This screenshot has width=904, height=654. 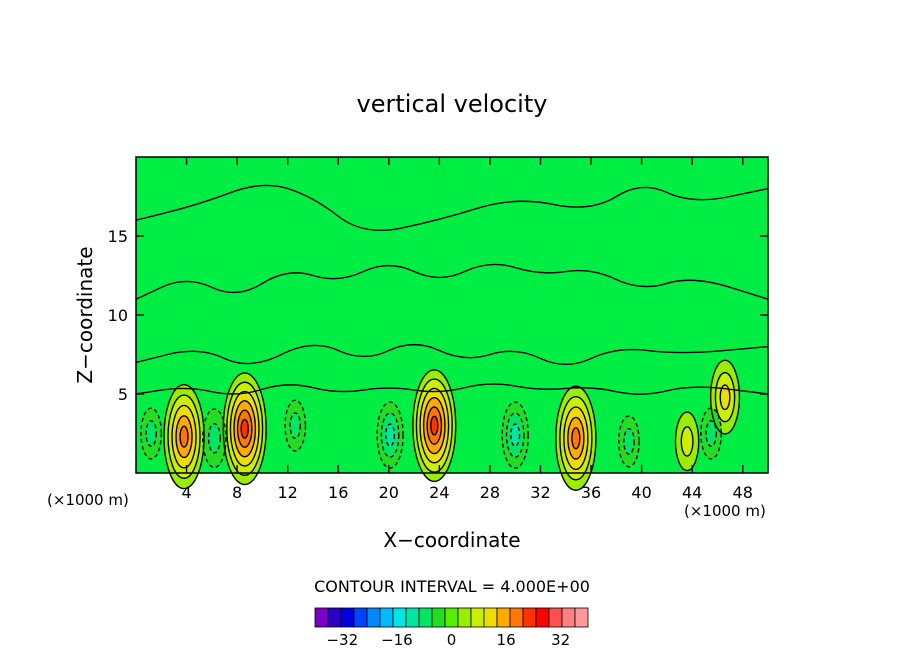 What do you see at coordinates (123, 394) in the screenshot?
I see `y-tick-label: 5` at bounding box center [123, 394].